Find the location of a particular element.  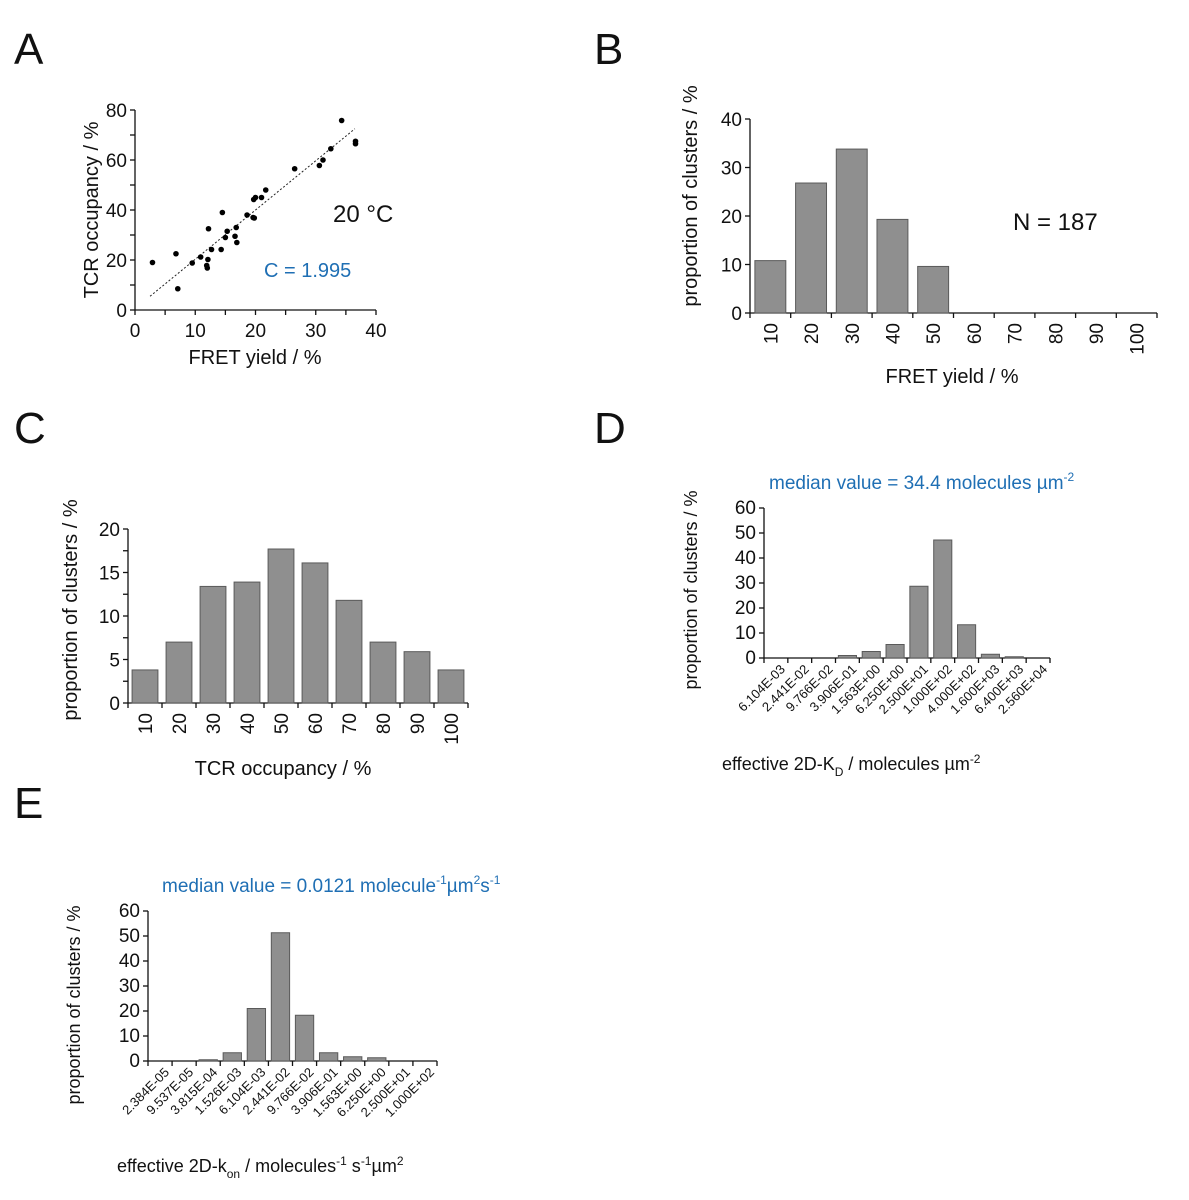

x-tick-label: 100 is located at coordinates (452, 729).